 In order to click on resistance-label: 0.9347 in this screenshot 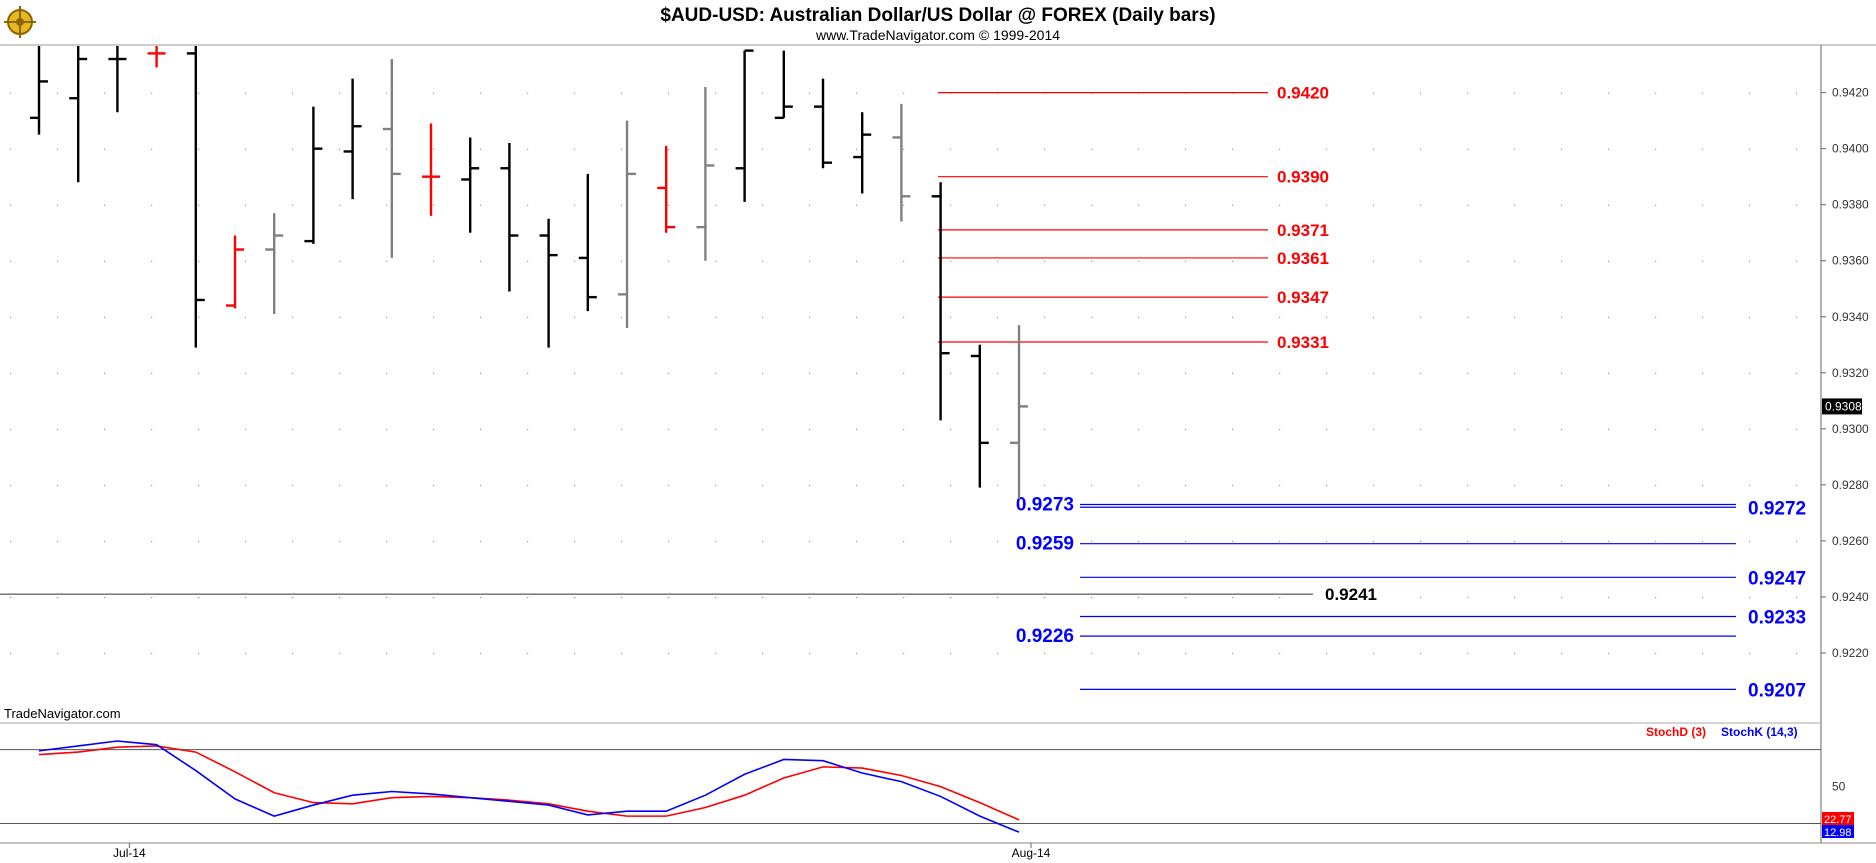, I will do `click(1303, 297)`.